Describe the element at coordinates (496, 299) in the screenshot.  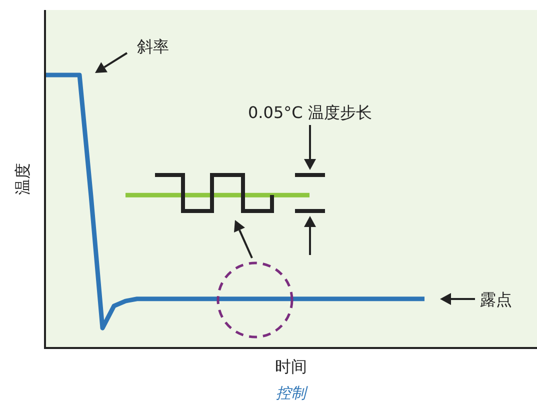
I see `annotation: 露点` at that location.